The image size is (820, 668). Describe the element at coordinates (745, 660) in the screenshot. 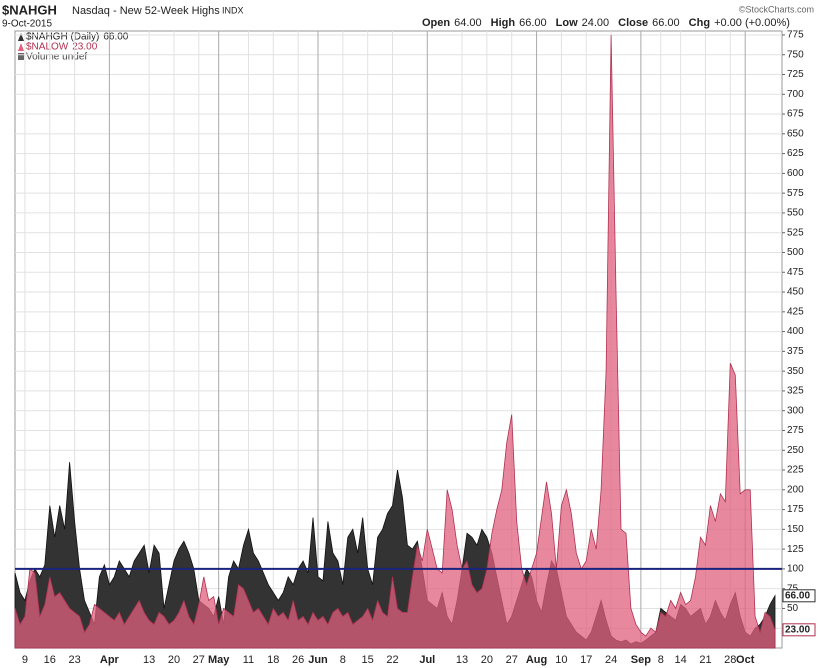

I see `x-tick-label: Oct` at that location.